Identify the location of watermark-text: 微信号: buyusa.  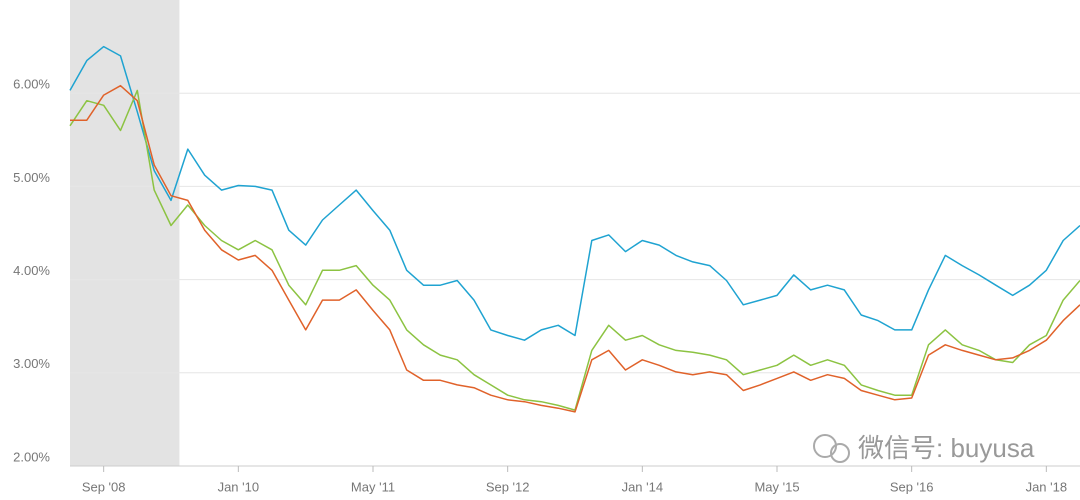
(946, 448).